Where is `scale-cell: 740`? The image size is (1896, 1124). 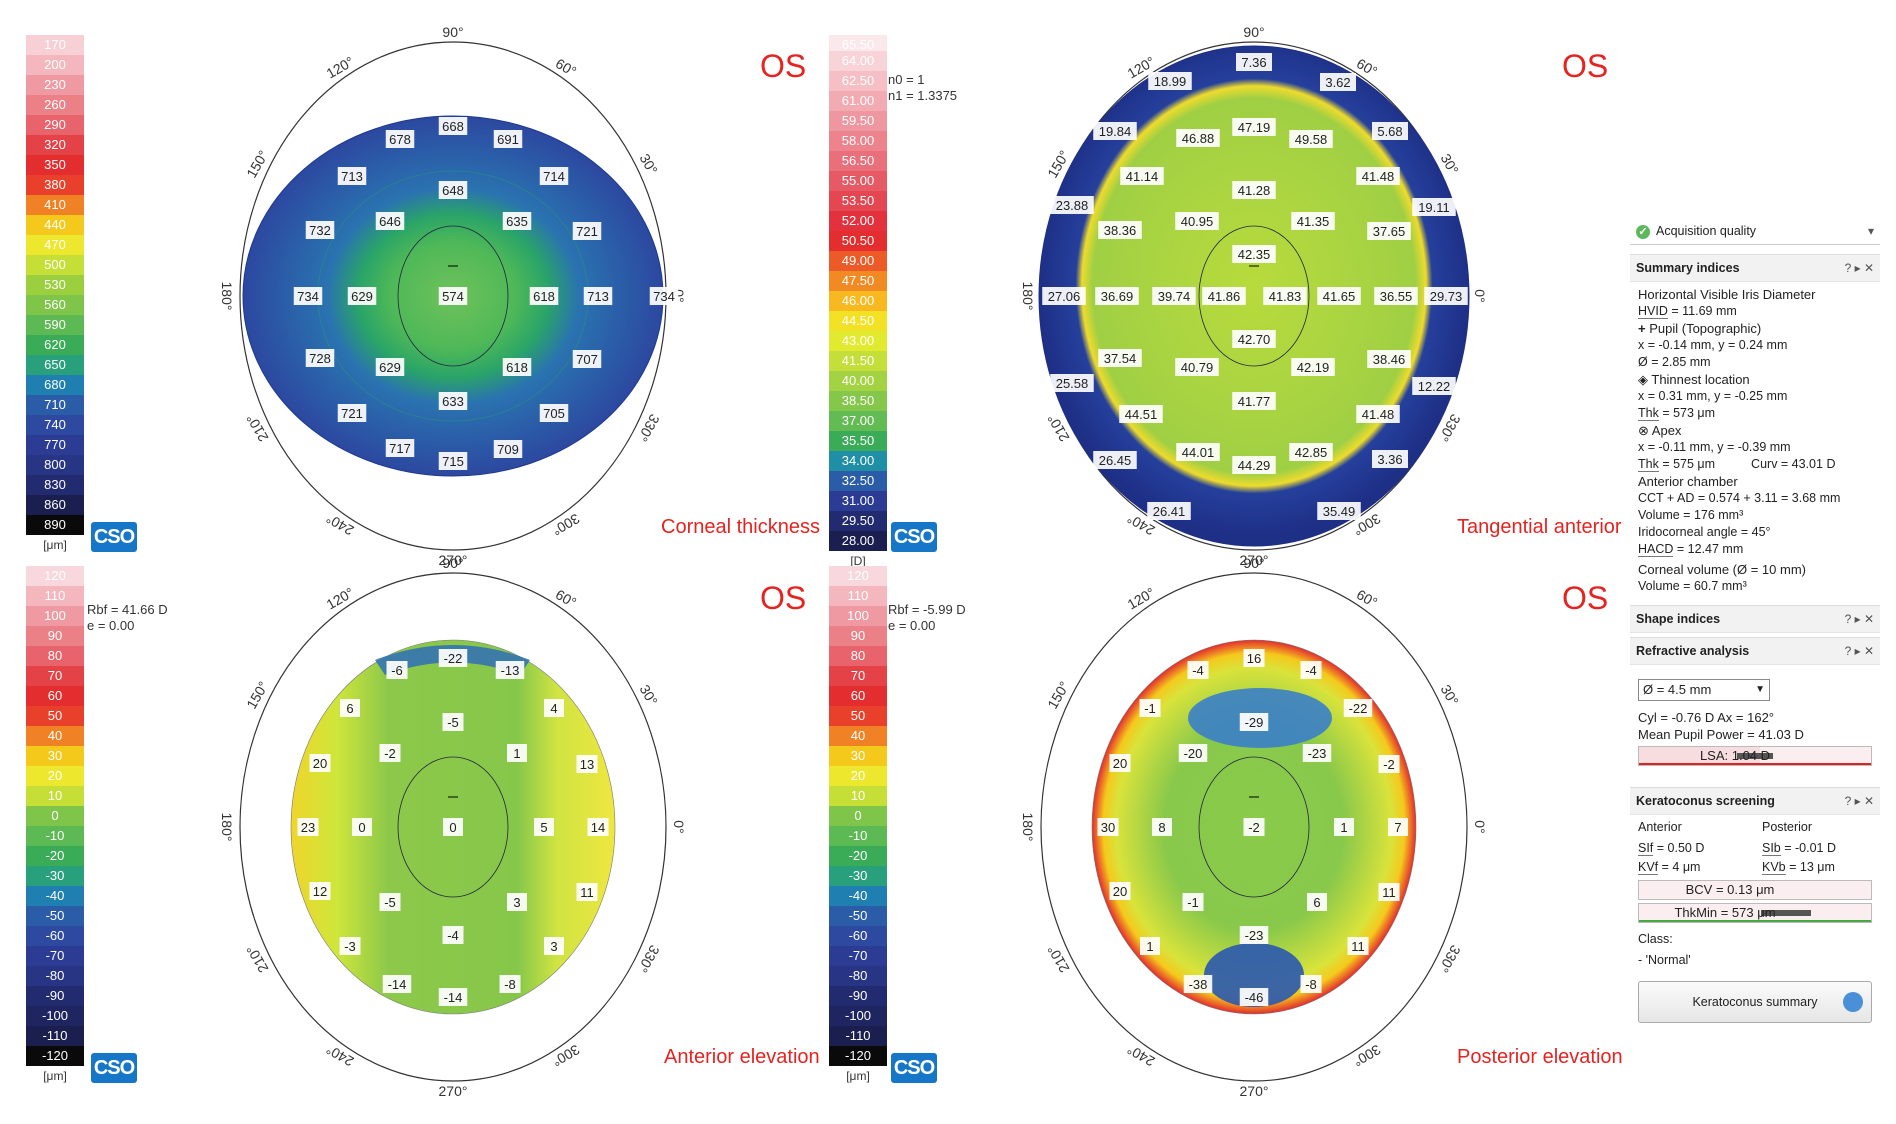
scale-cell: 740 is located at coordinates (55, 425).